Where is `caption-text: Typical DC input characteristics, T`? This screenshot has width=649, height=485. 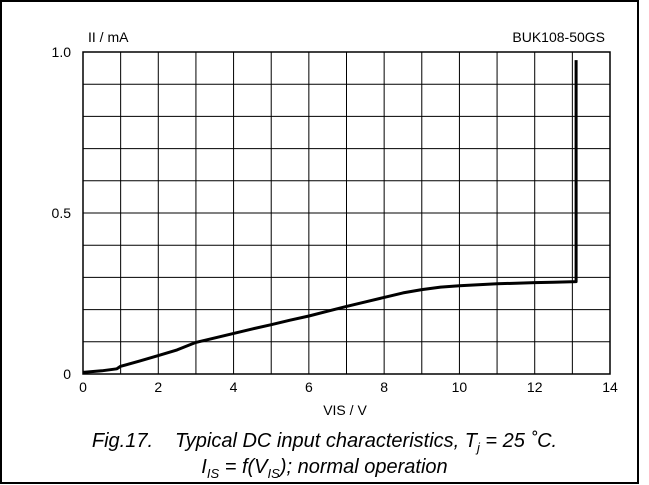 caption-text: Typical DC input characteristics, T is located at coordinates (326, 441).